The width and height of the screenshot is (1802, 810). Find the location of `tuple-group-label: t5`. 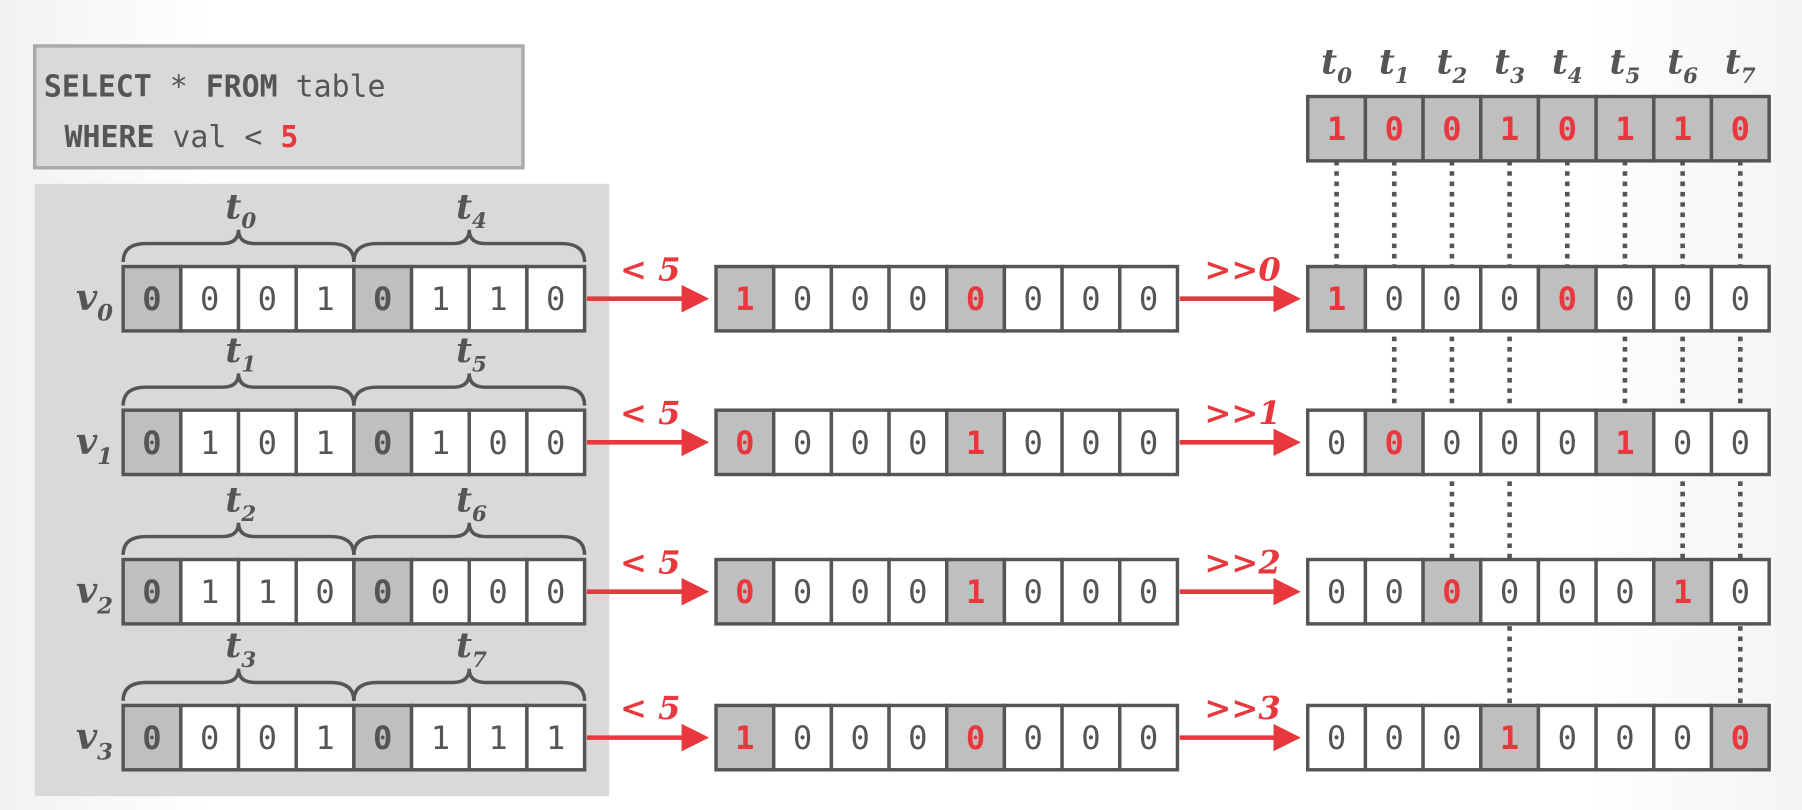

tuple-group-label: t5 is located at coordinates (471, 354).